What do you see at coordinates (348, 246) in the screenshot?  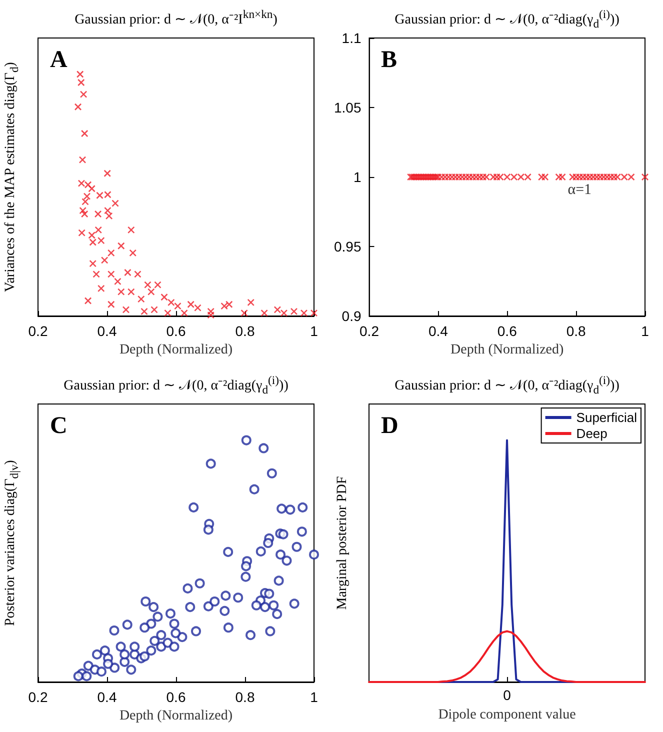 I see `y-tick-label: 0.95` at bounding box center [348, 246].